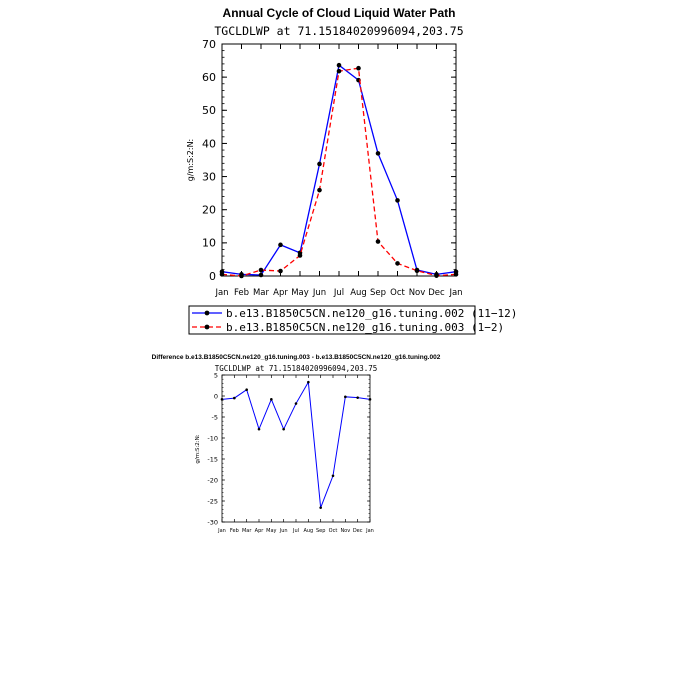 The width and height of the screenshot is (675, 675). I want to click on difference-y-axis: 5 0 -5 -10 -15 -20 -25 -30, so click(288, 448).